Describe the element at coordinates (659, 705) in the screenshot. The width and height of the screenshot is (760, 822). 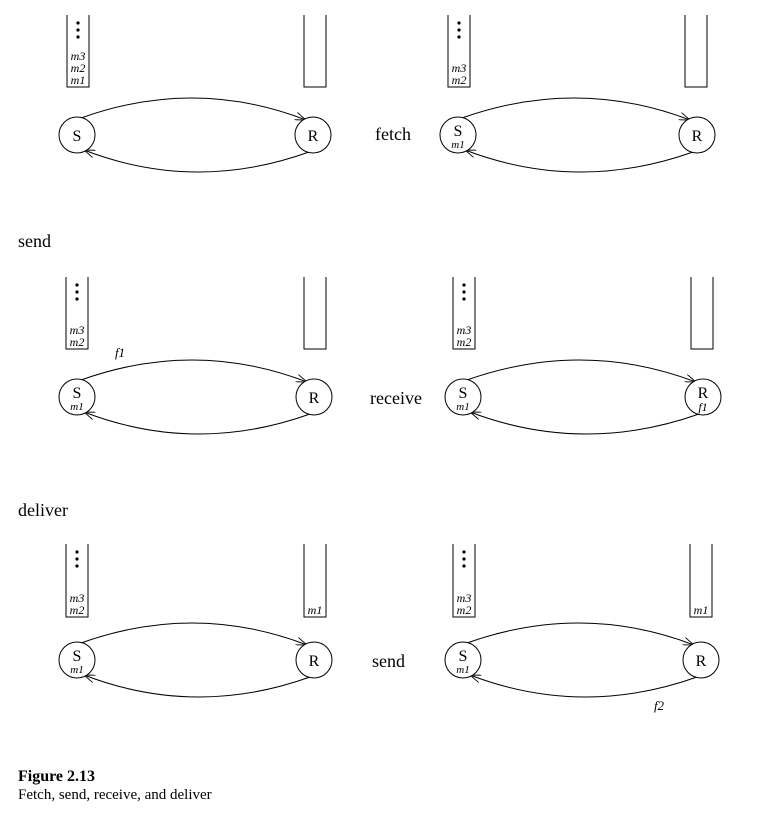
I see `frame-in-transit: f2` at that location.